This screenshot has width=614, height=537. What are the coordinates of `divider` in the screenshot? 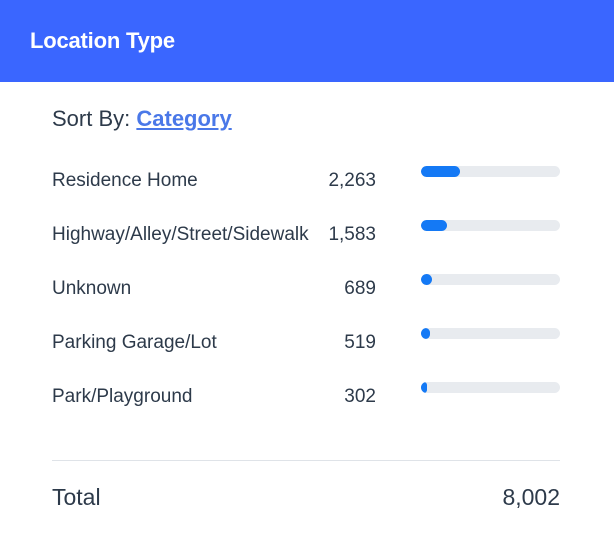 It's located at (306, 460).